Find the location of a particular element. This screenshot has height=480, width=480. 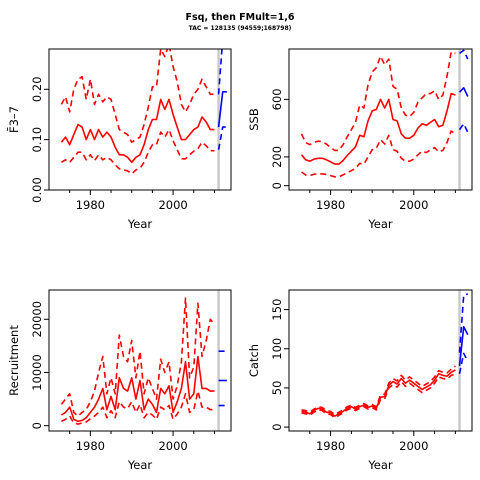

y-tick-label: 0.00 is located at coordinates (37, 190).